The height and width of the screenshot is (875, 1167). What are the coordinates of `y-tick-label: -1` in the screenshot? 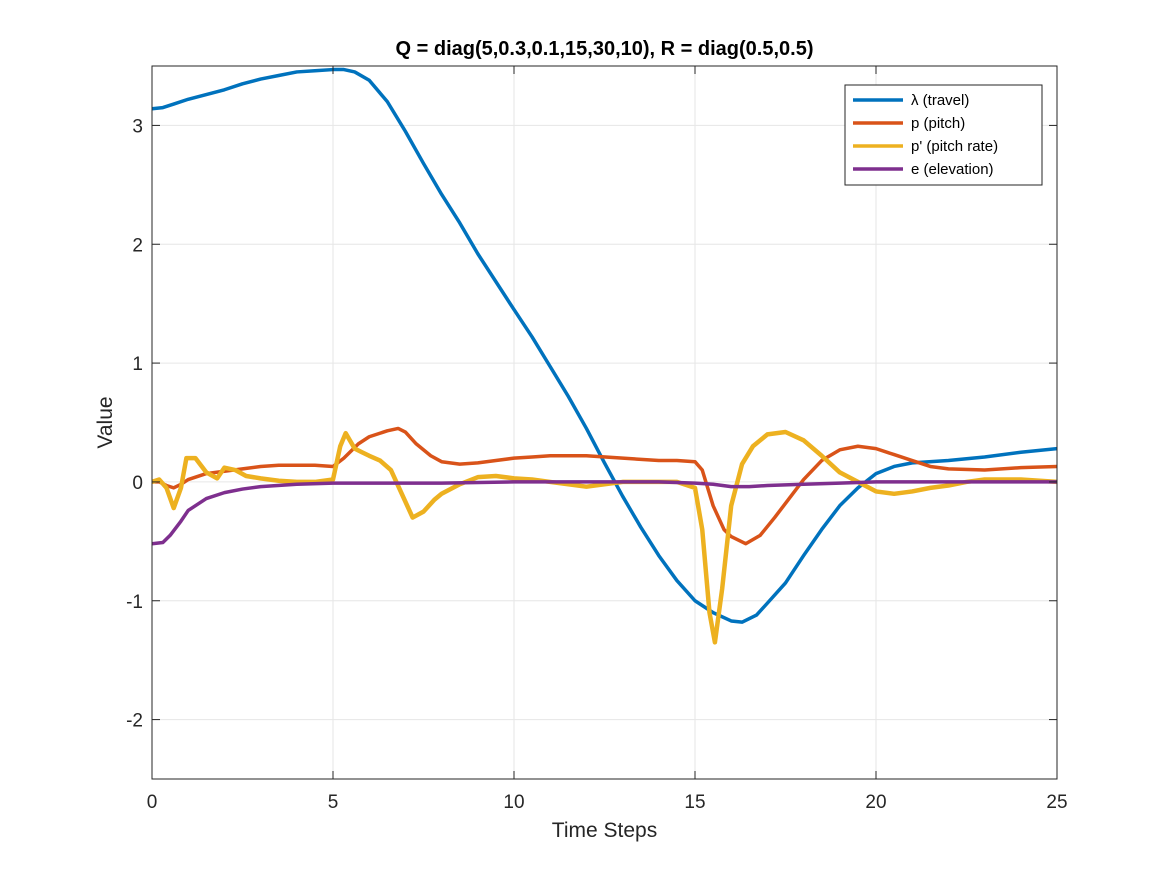 It's located at (134, 602).